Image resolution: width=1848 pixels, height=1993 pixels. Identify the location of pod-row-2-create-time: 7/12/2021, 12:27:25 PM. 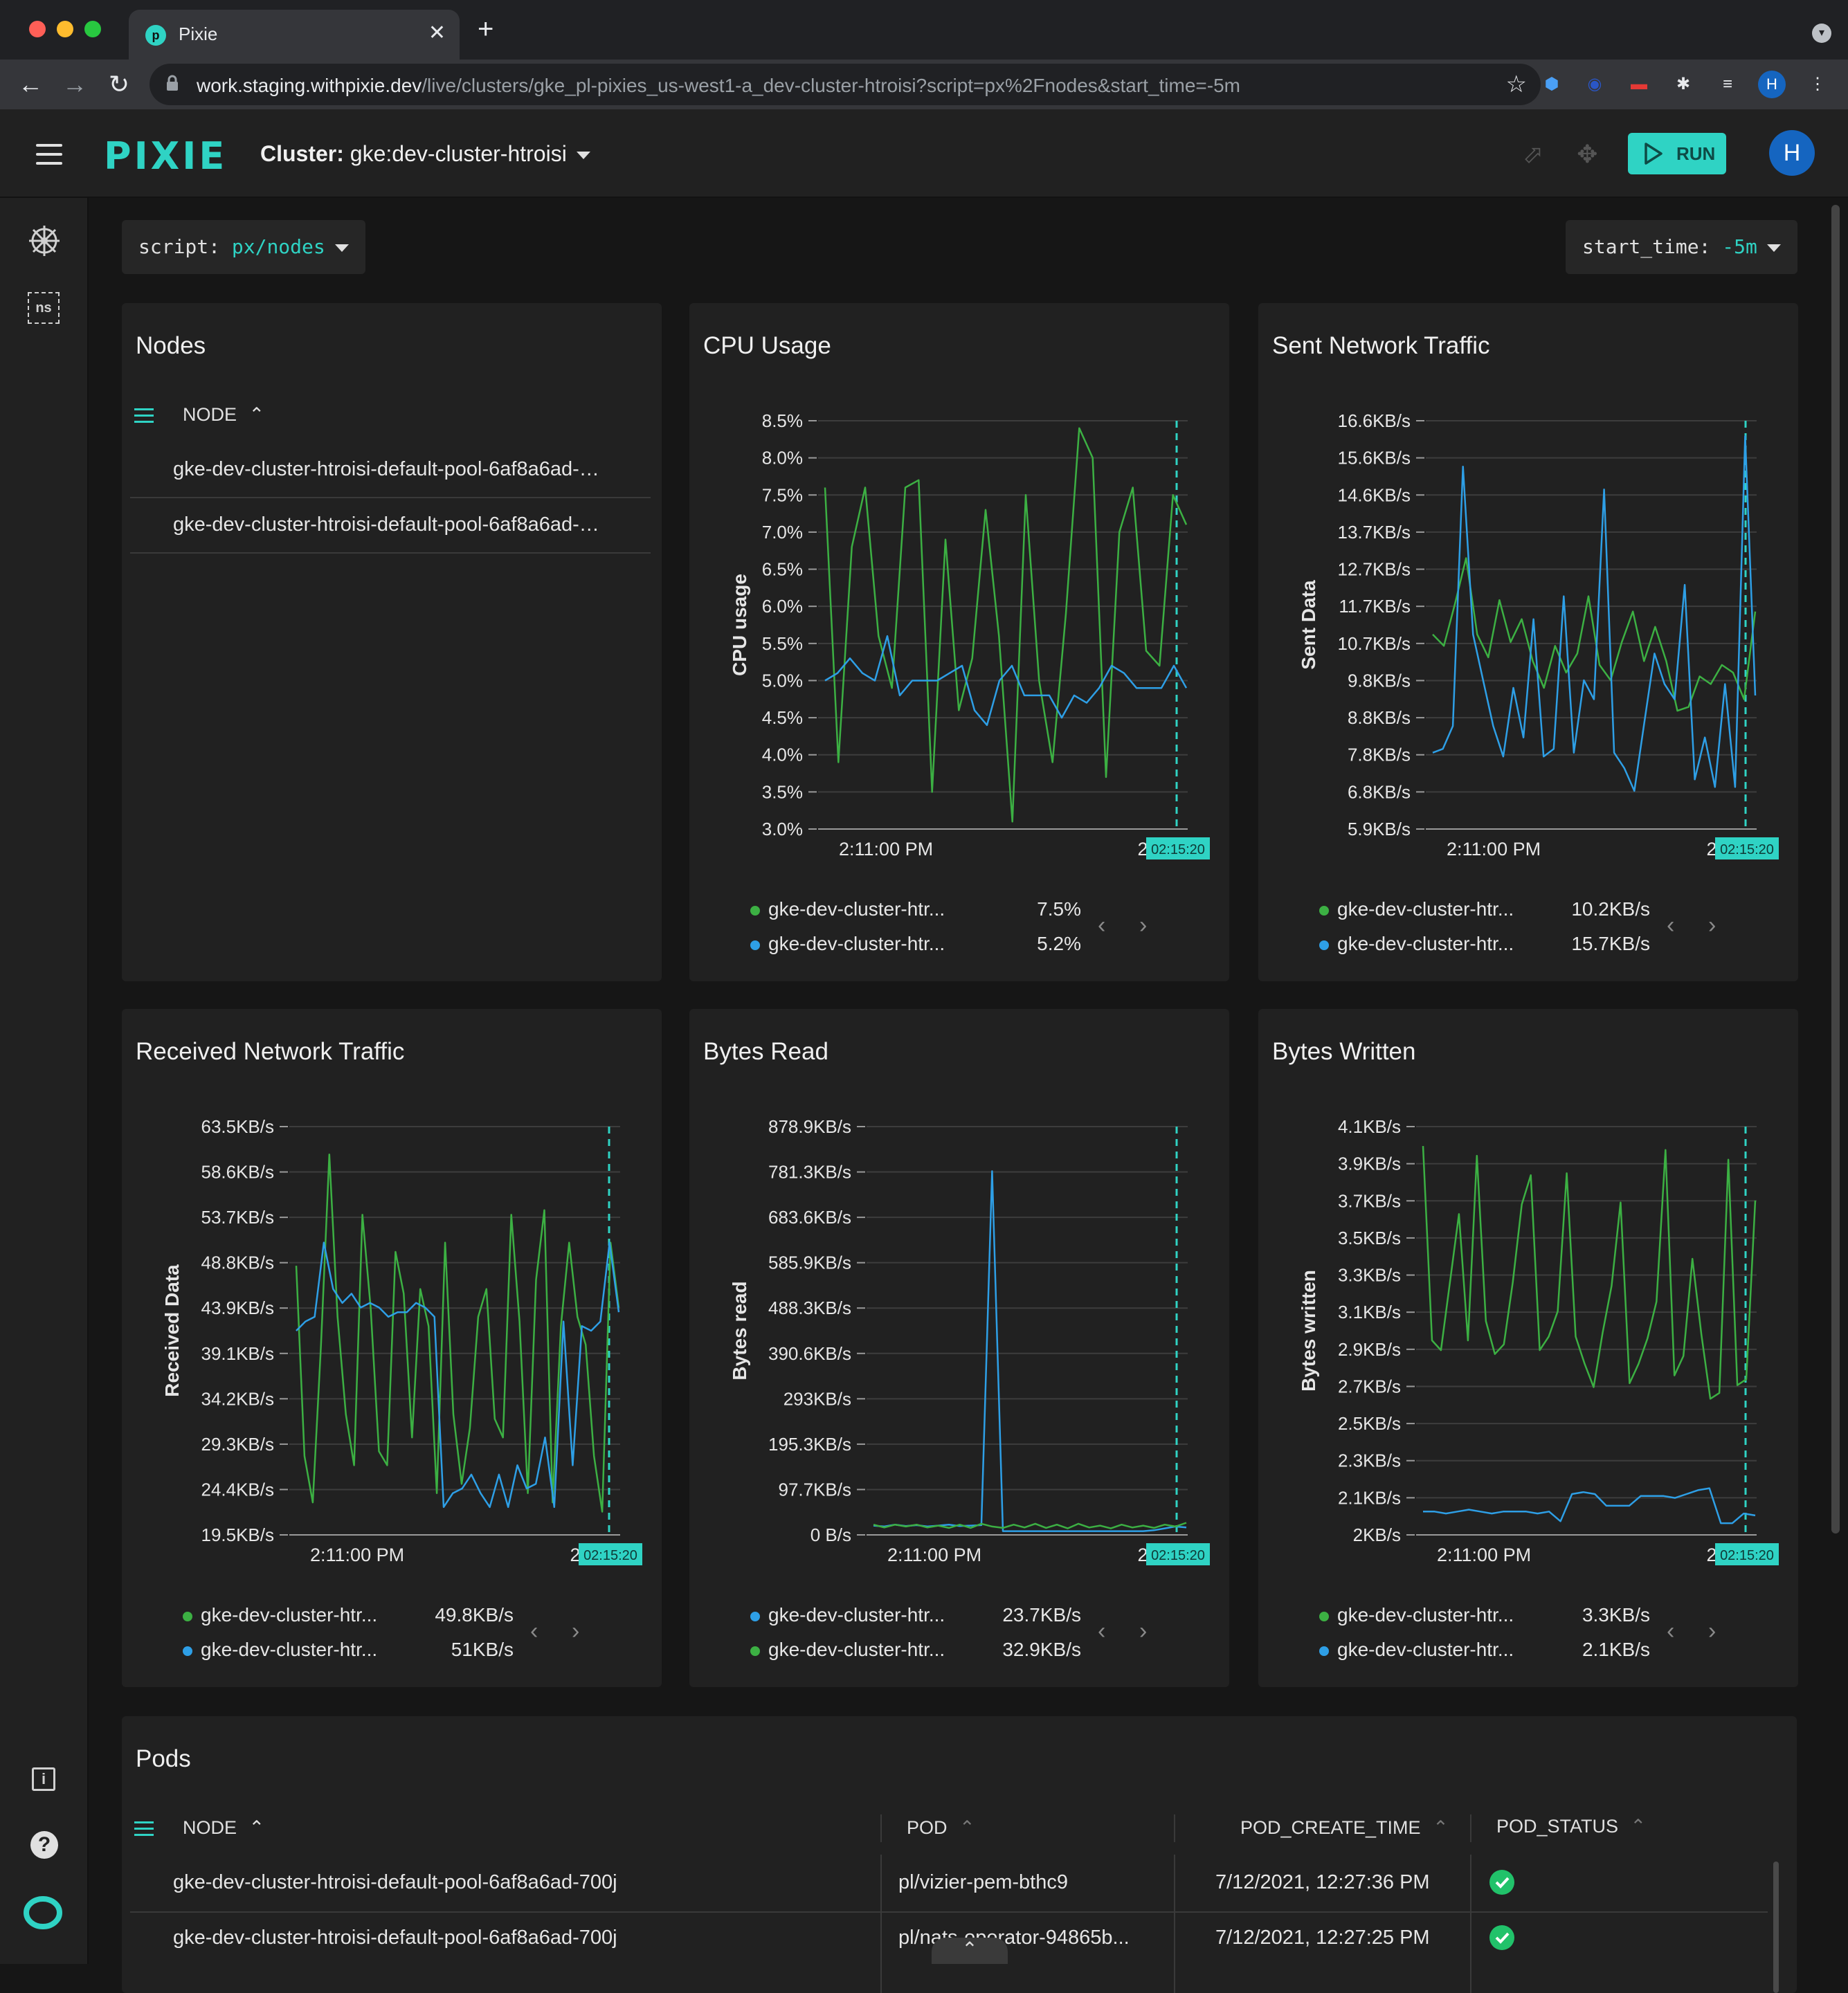
(1322, 1938).